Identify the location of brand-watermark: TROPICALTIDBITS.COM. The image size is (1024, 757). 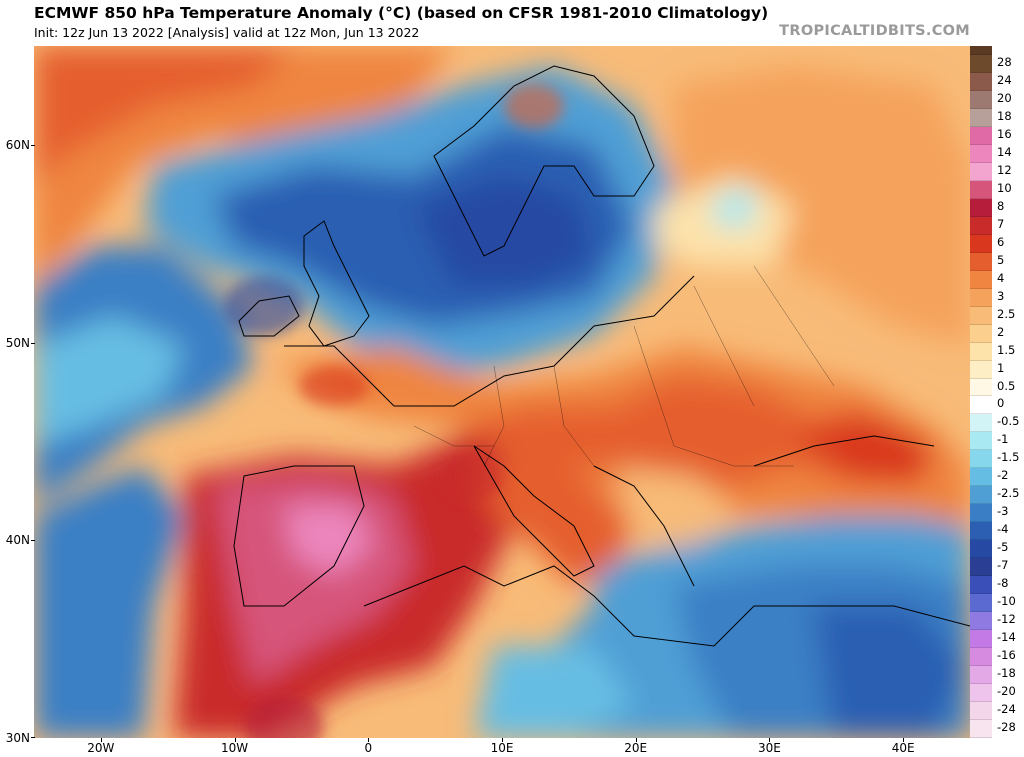
(874, 31).